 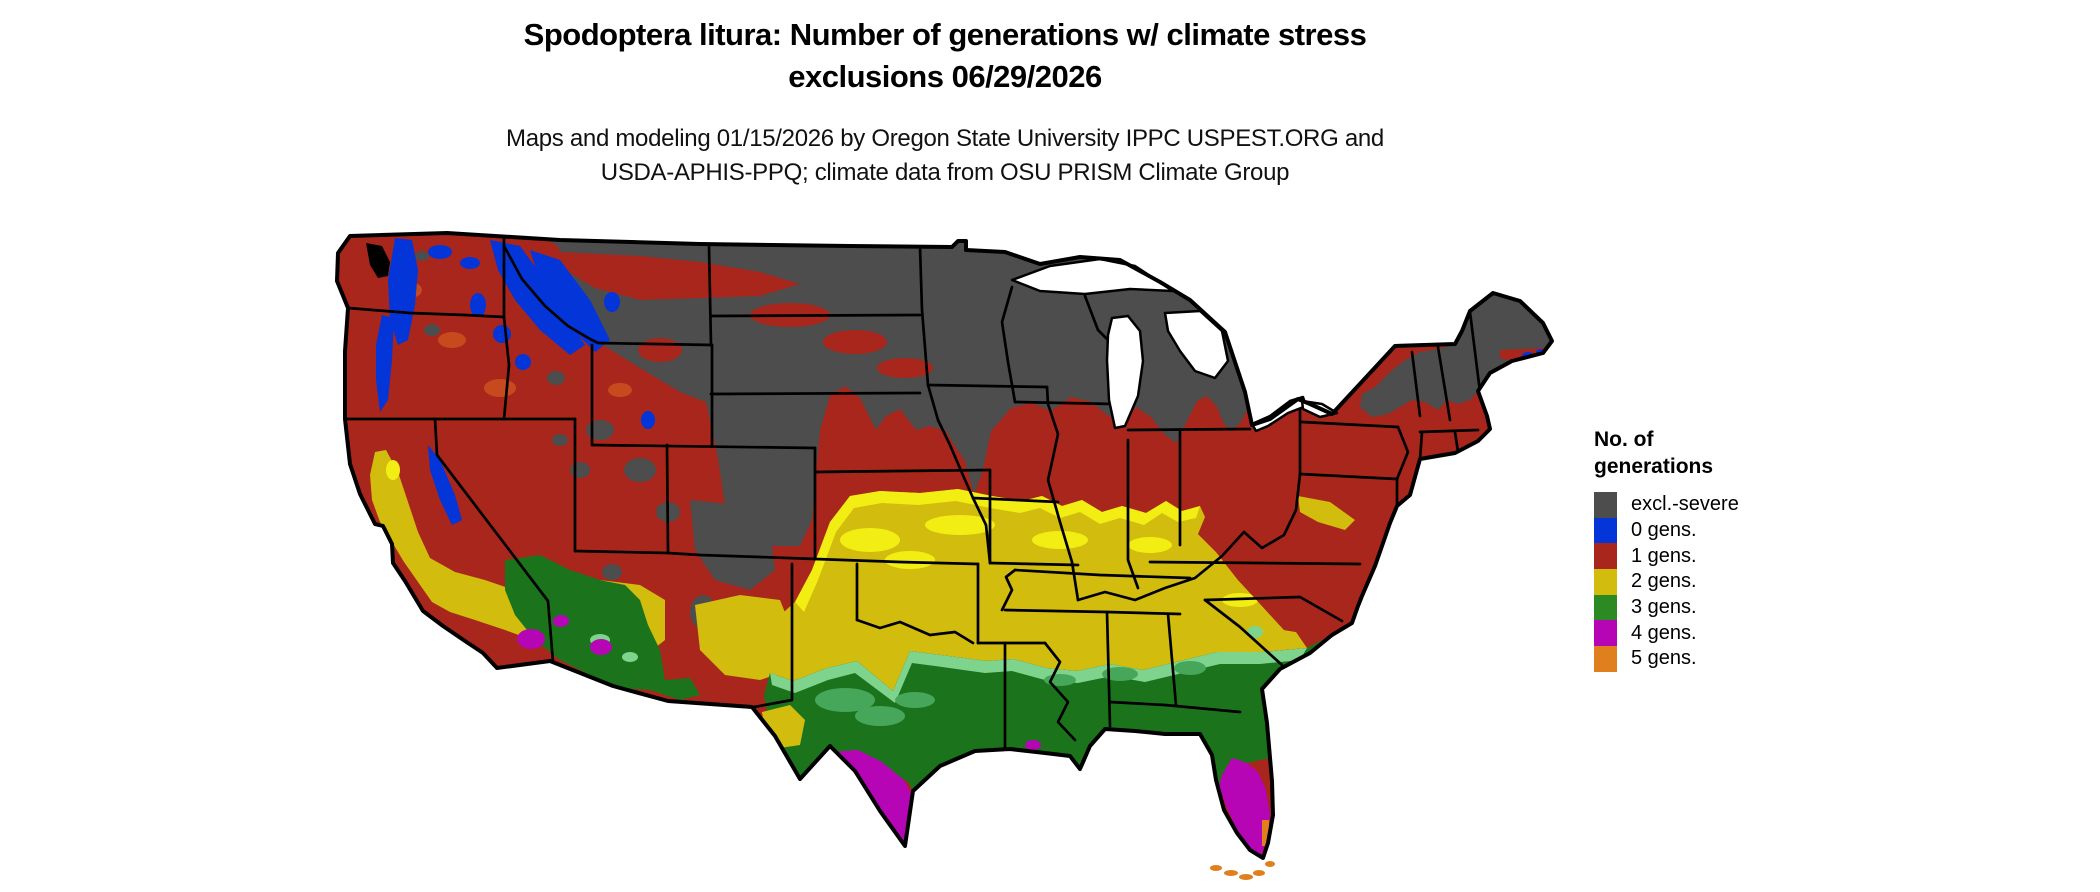 I want to click on legend-label-5-gens: 5 gens., so click(x=1664, y=658).